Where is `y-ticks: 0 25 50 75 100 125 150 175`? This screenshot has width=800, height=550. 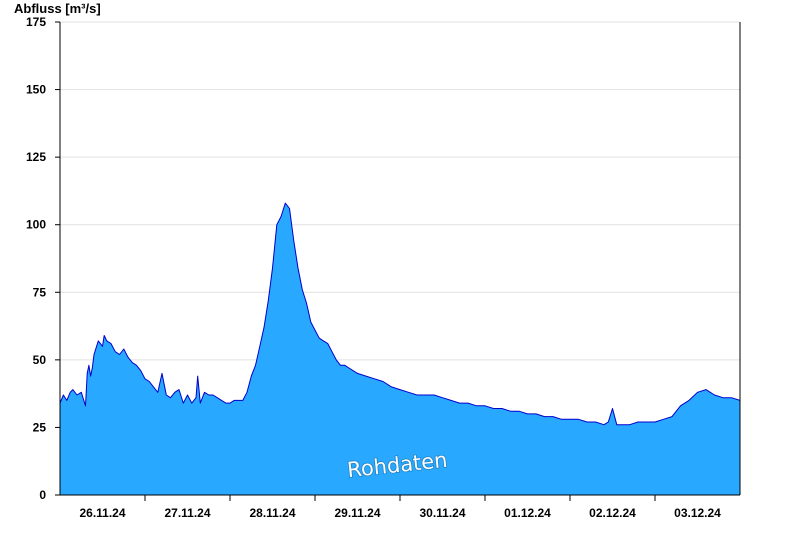
y-ticks: 0 25 50 75 100 125 150 175 is located at coordinates (43, 258).